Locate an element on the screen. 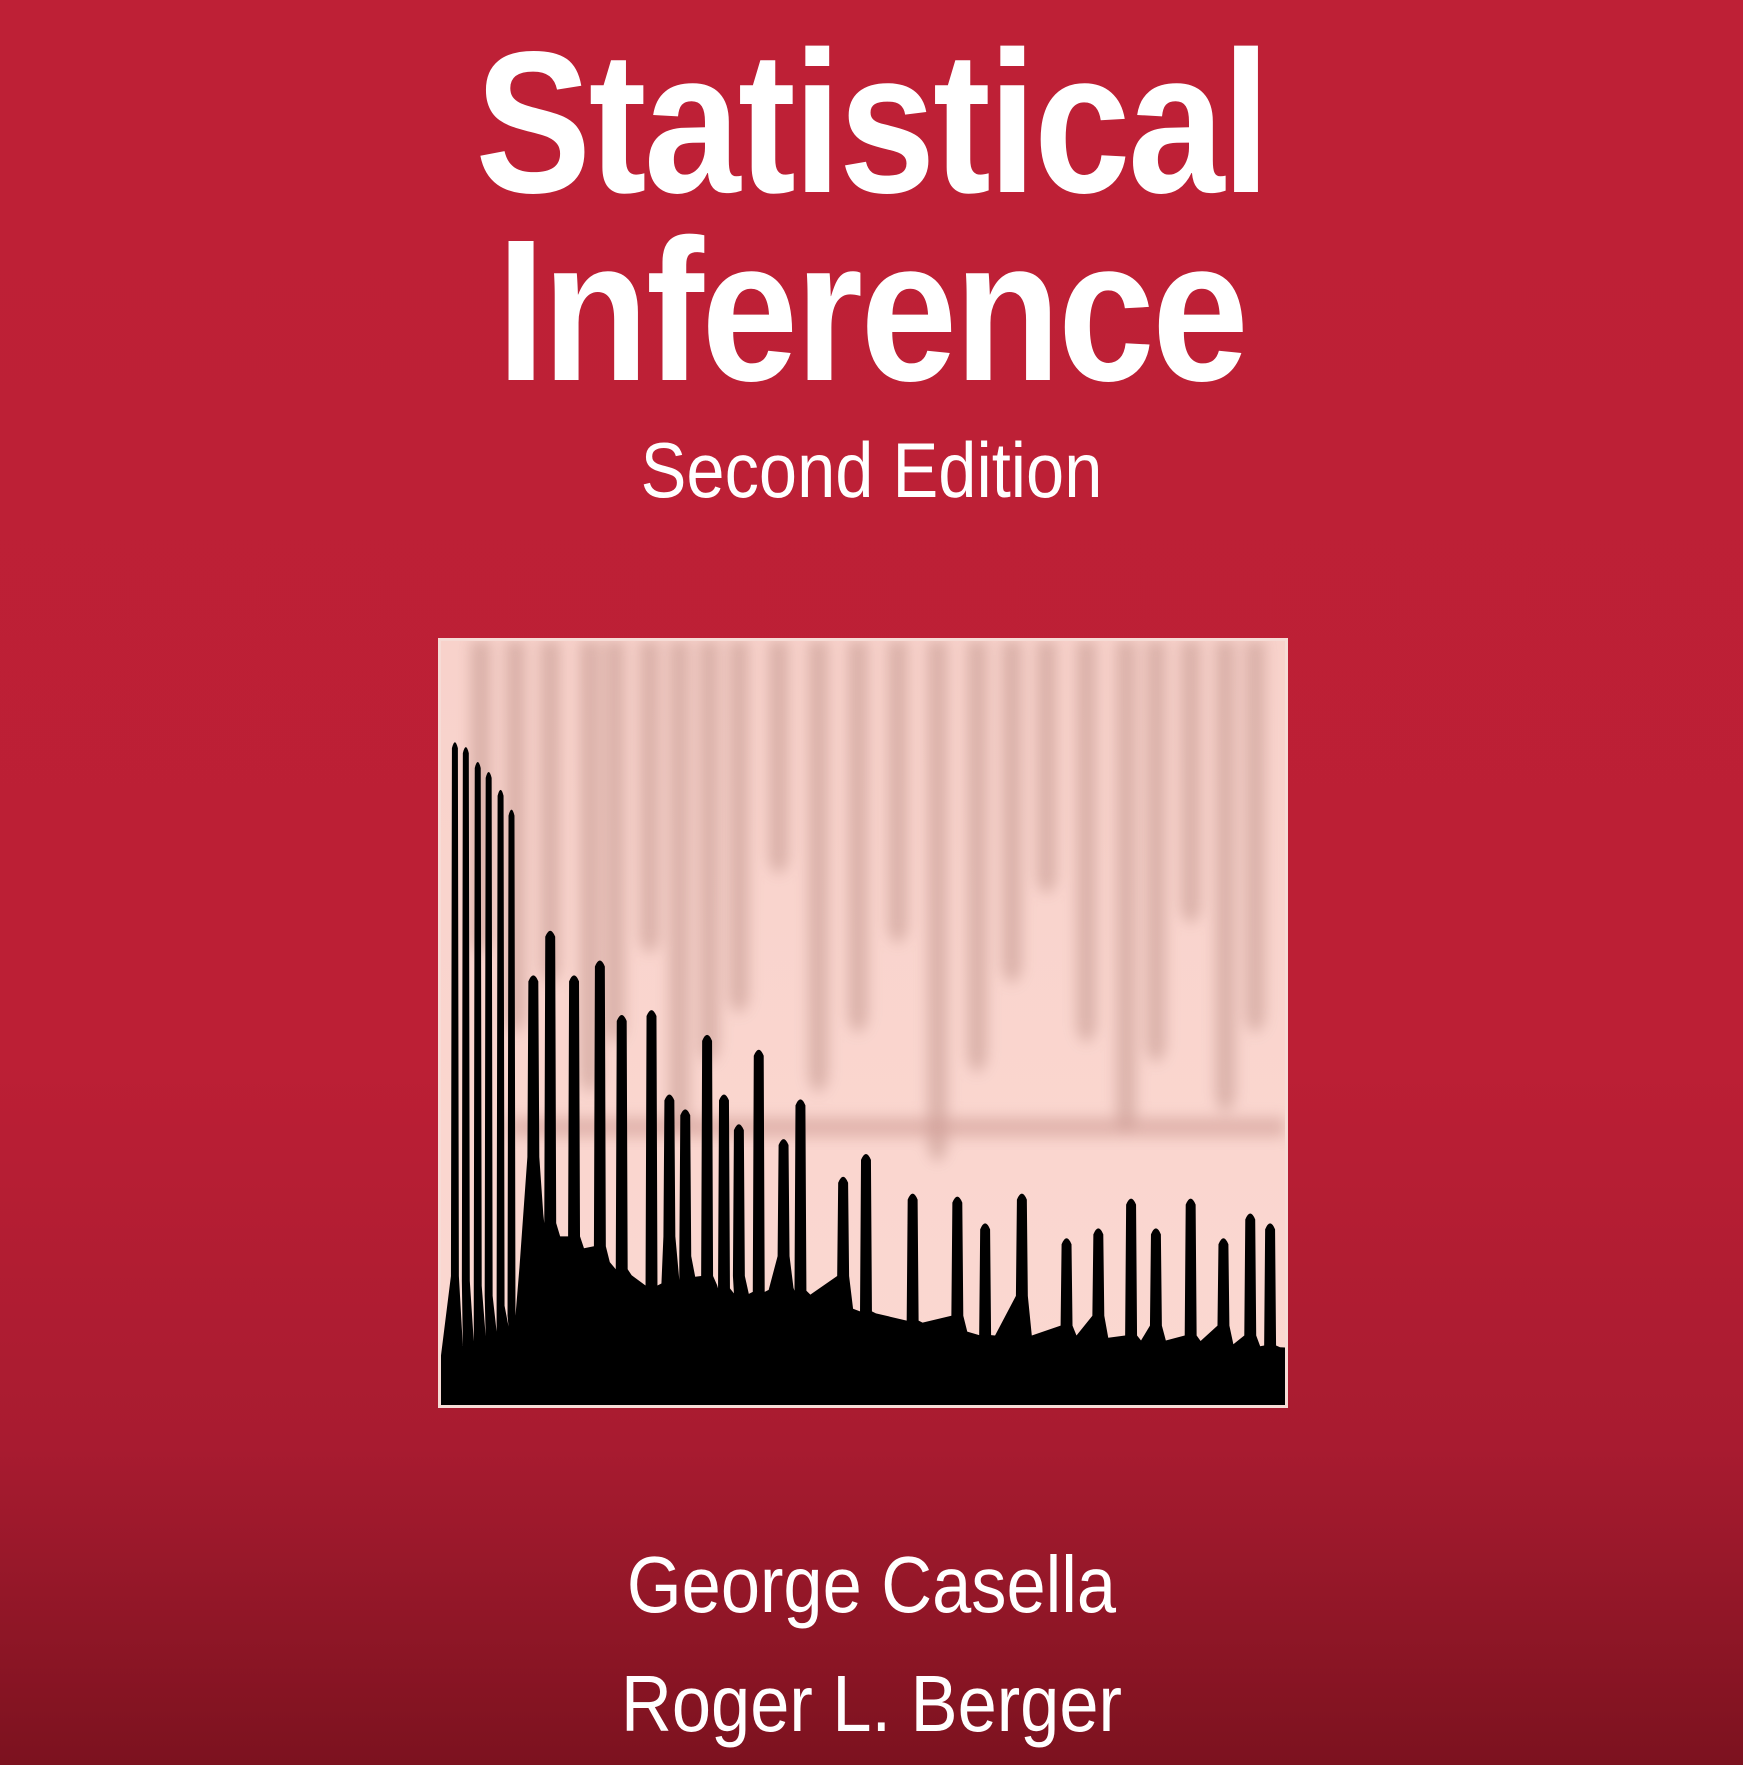 The height and width of the screenshot is (1765, 1743). blurred-reflection is located at coordinates (877, 901).